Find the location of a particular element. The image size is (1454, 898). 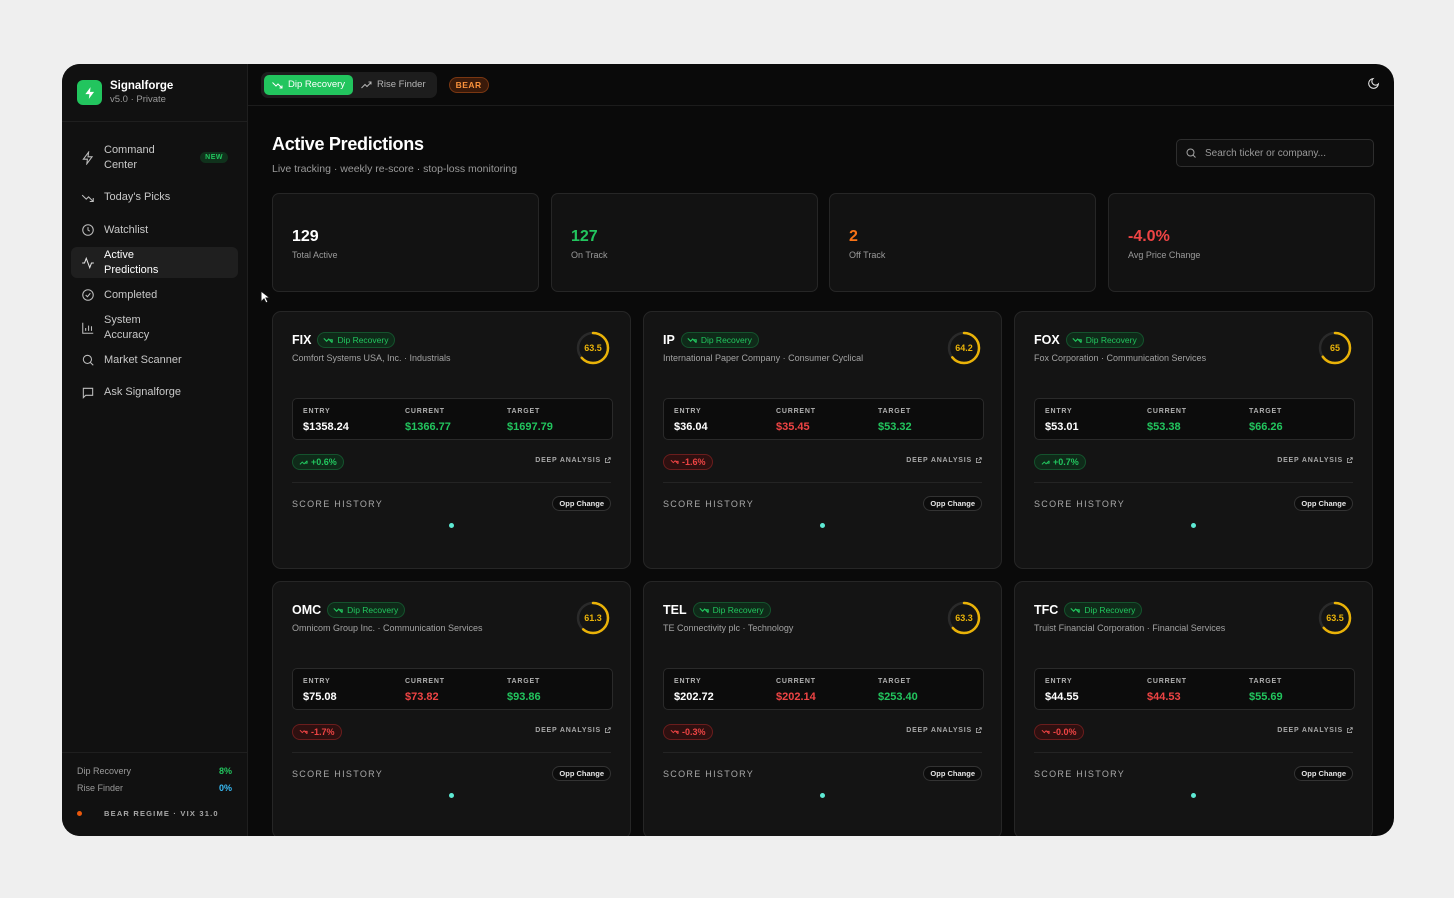

search-icon is located at coordinates (1191, 153).